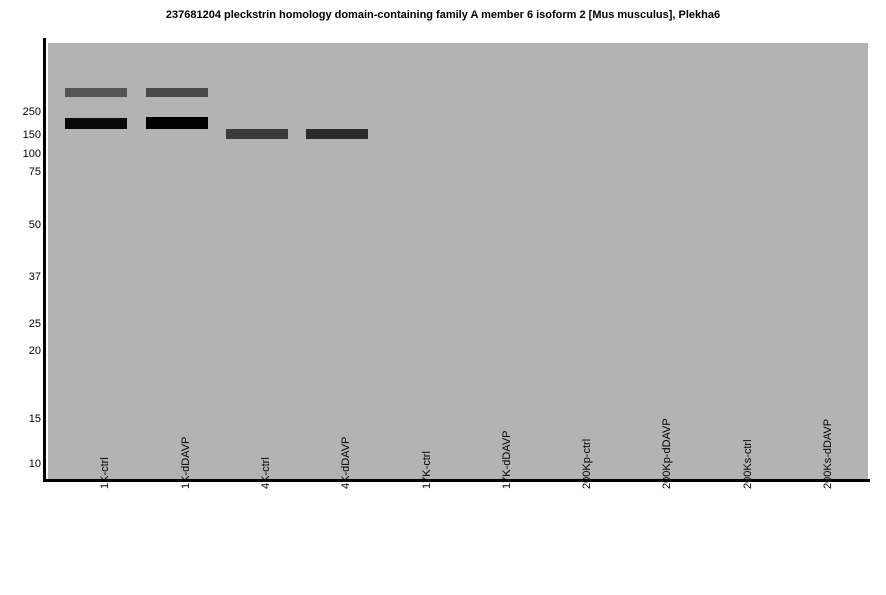 This screenshot has height=595, width=886. Describe the element at coordinates (44, 260) in the screenshot. I see `y-axis-line` at that location.